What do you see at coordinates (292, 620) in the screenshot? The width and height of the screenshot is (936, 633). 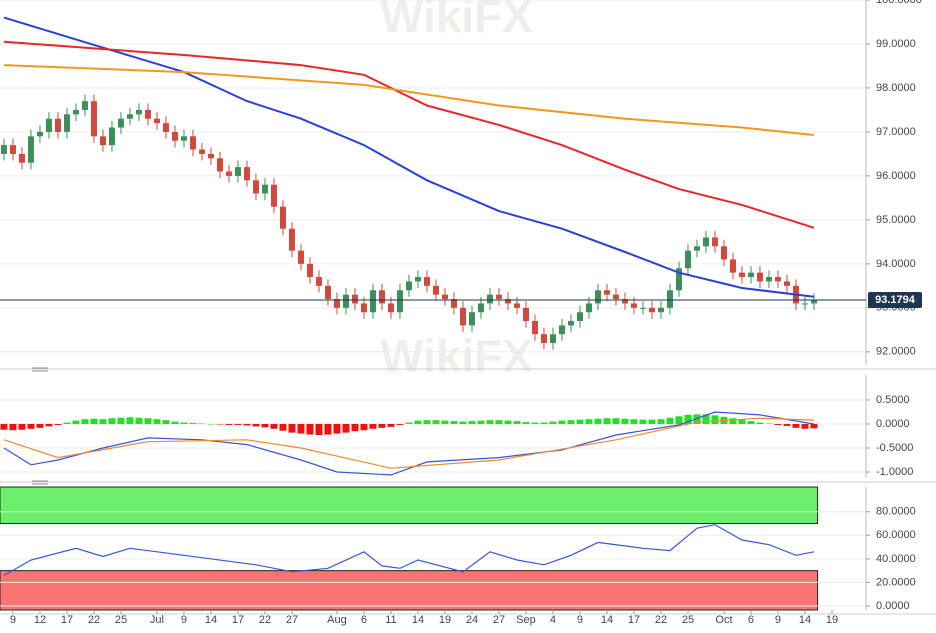 I see `x-tick-label: 27` at bounding box center [292, 620].